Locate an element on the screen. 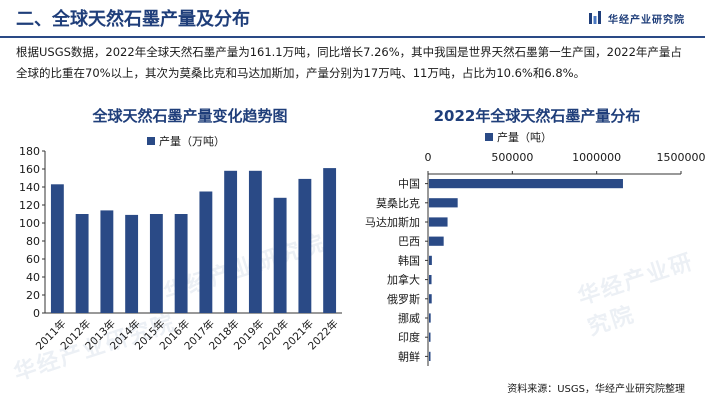 Image resolution: width=705 pixels, height=400 pixels. y-tick-label: 140 is located at coordinates (29, 187).